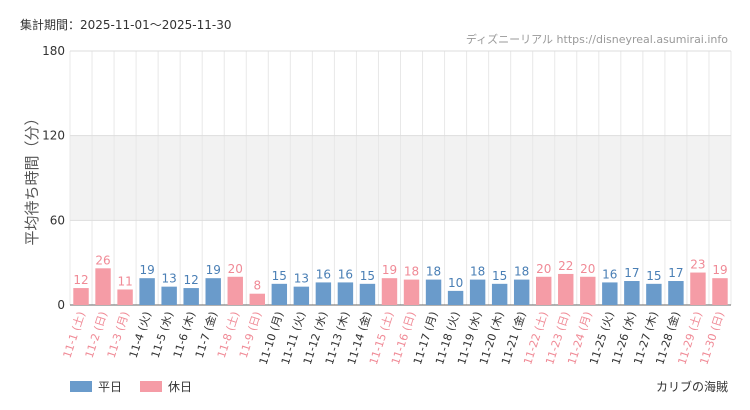 This screenshot has width=750, height=410. Describe the element at coordinates (126, 25) in the screenshot. I see `period-label: 集計期間：2025-11-01〜2025-11-30` at that location.